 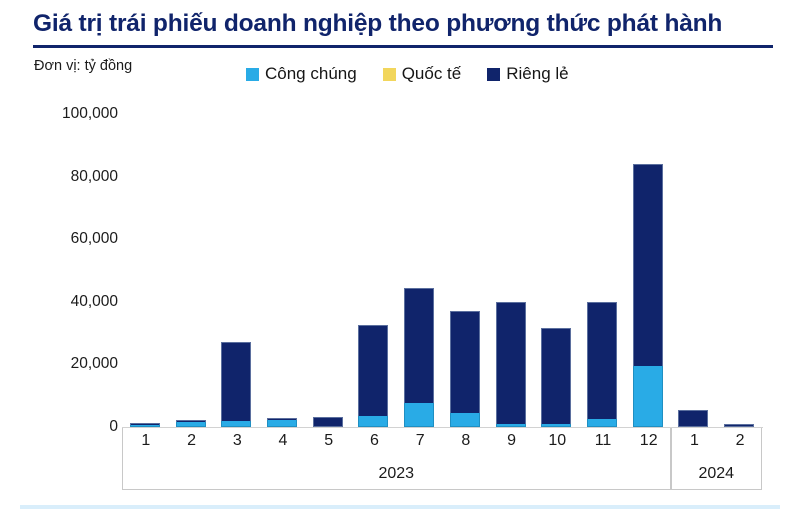 What do you see at coordinates (94, 239) in the screenshot?
I see `y-axis-tick: 60,000` at bounding box center [94, 239].